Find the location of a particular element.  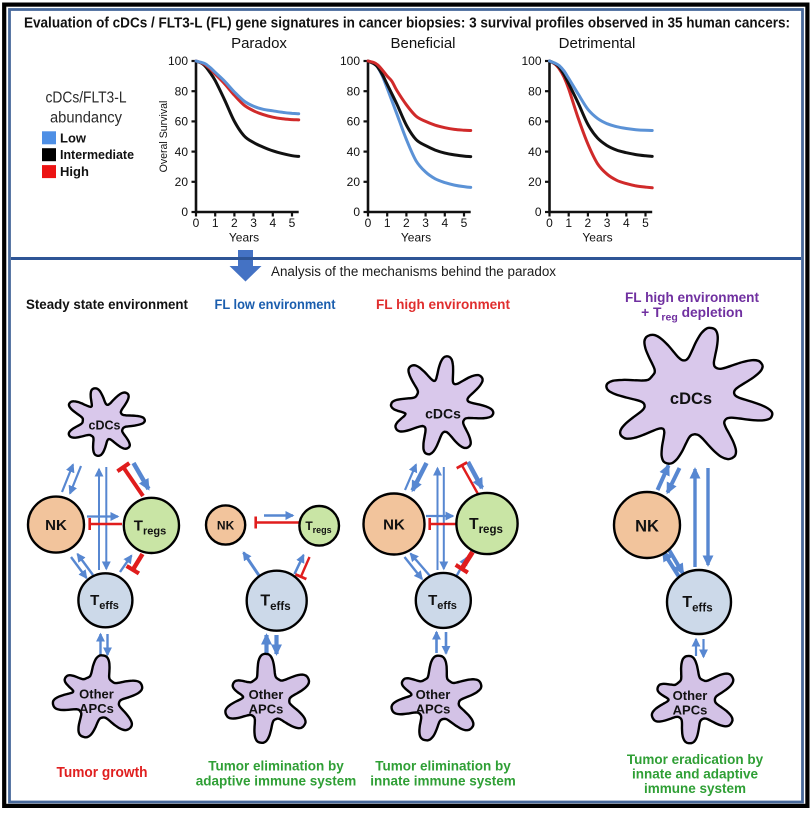

svg-text: adaptive immune system is located at coordinates (276, 781).